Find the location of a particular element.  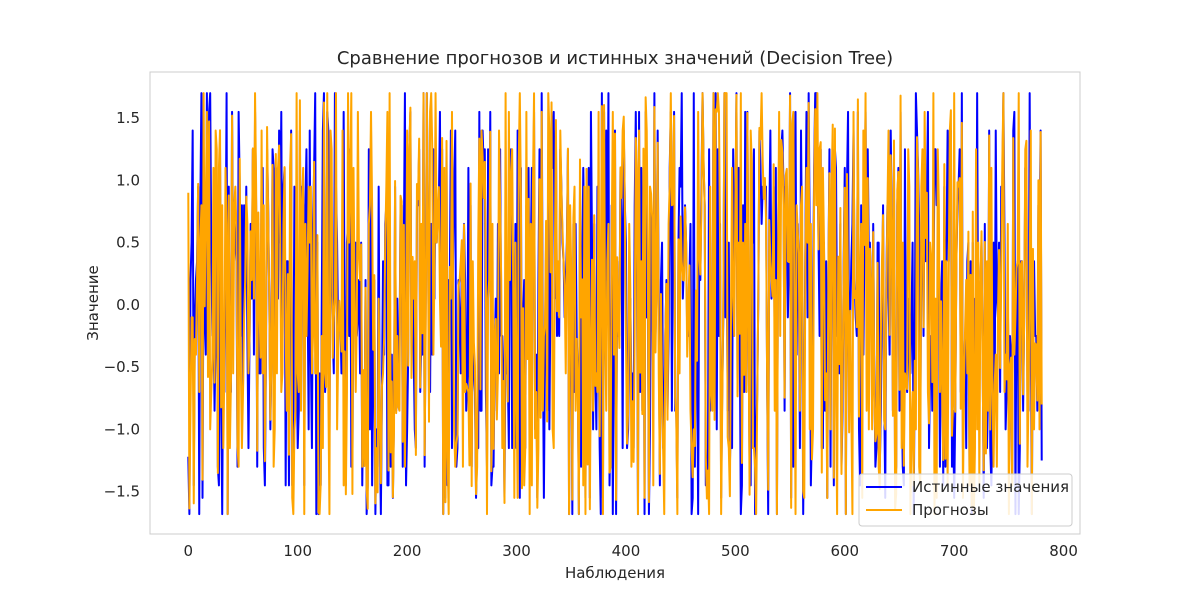

x-tick-label: 100 is located at coordinates (297, 551).